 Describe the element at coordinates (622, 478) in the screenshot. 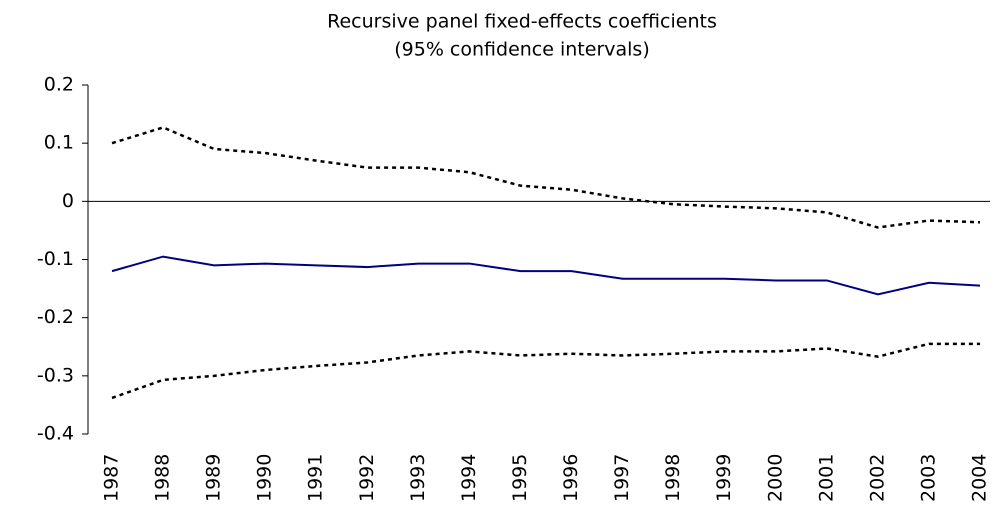

I see `x-tick-label: 1997` at that location.